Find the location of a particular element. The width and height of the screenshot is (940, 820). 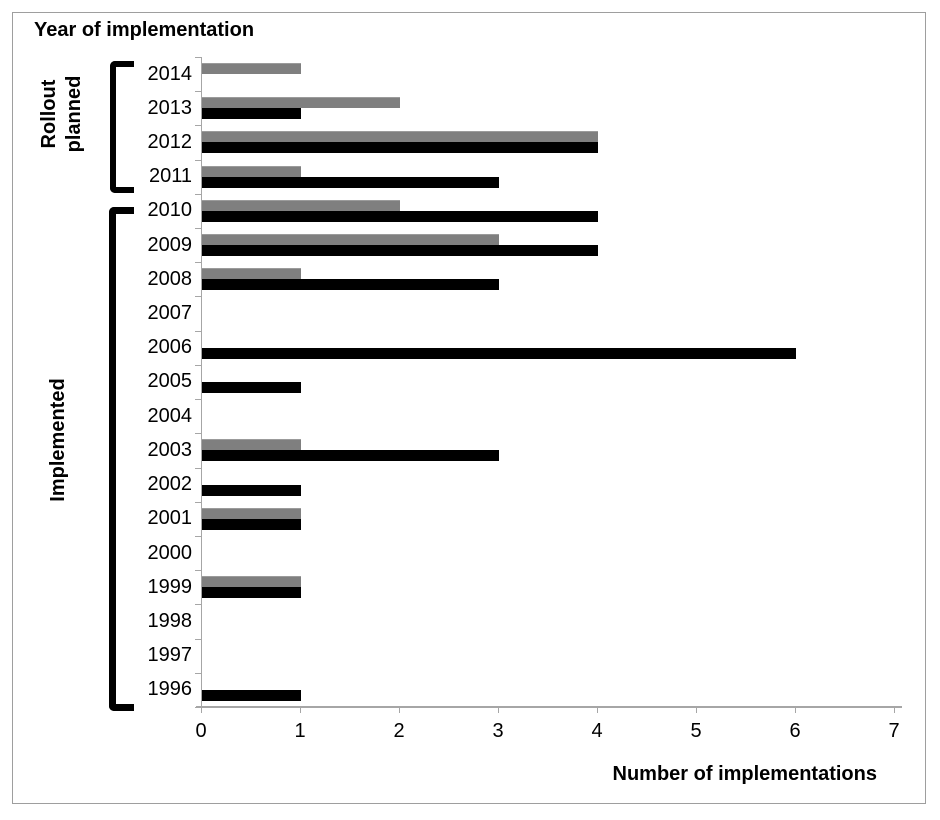

year-label: 2005 is located at coordinates (170, 381).